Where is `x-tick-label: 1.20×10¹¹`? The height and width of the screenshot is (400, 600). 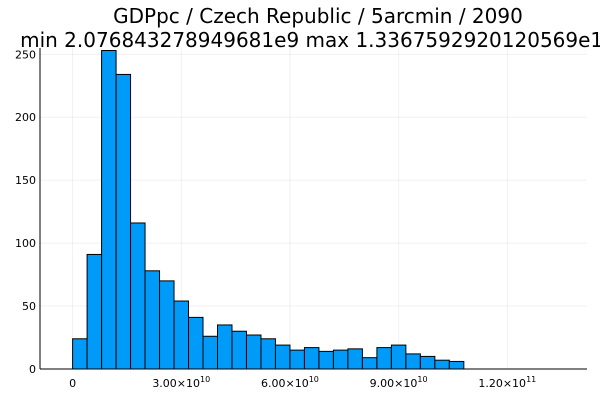 x-tick-label: 1.20×10¹¹ is located at coordinates (507, 382).